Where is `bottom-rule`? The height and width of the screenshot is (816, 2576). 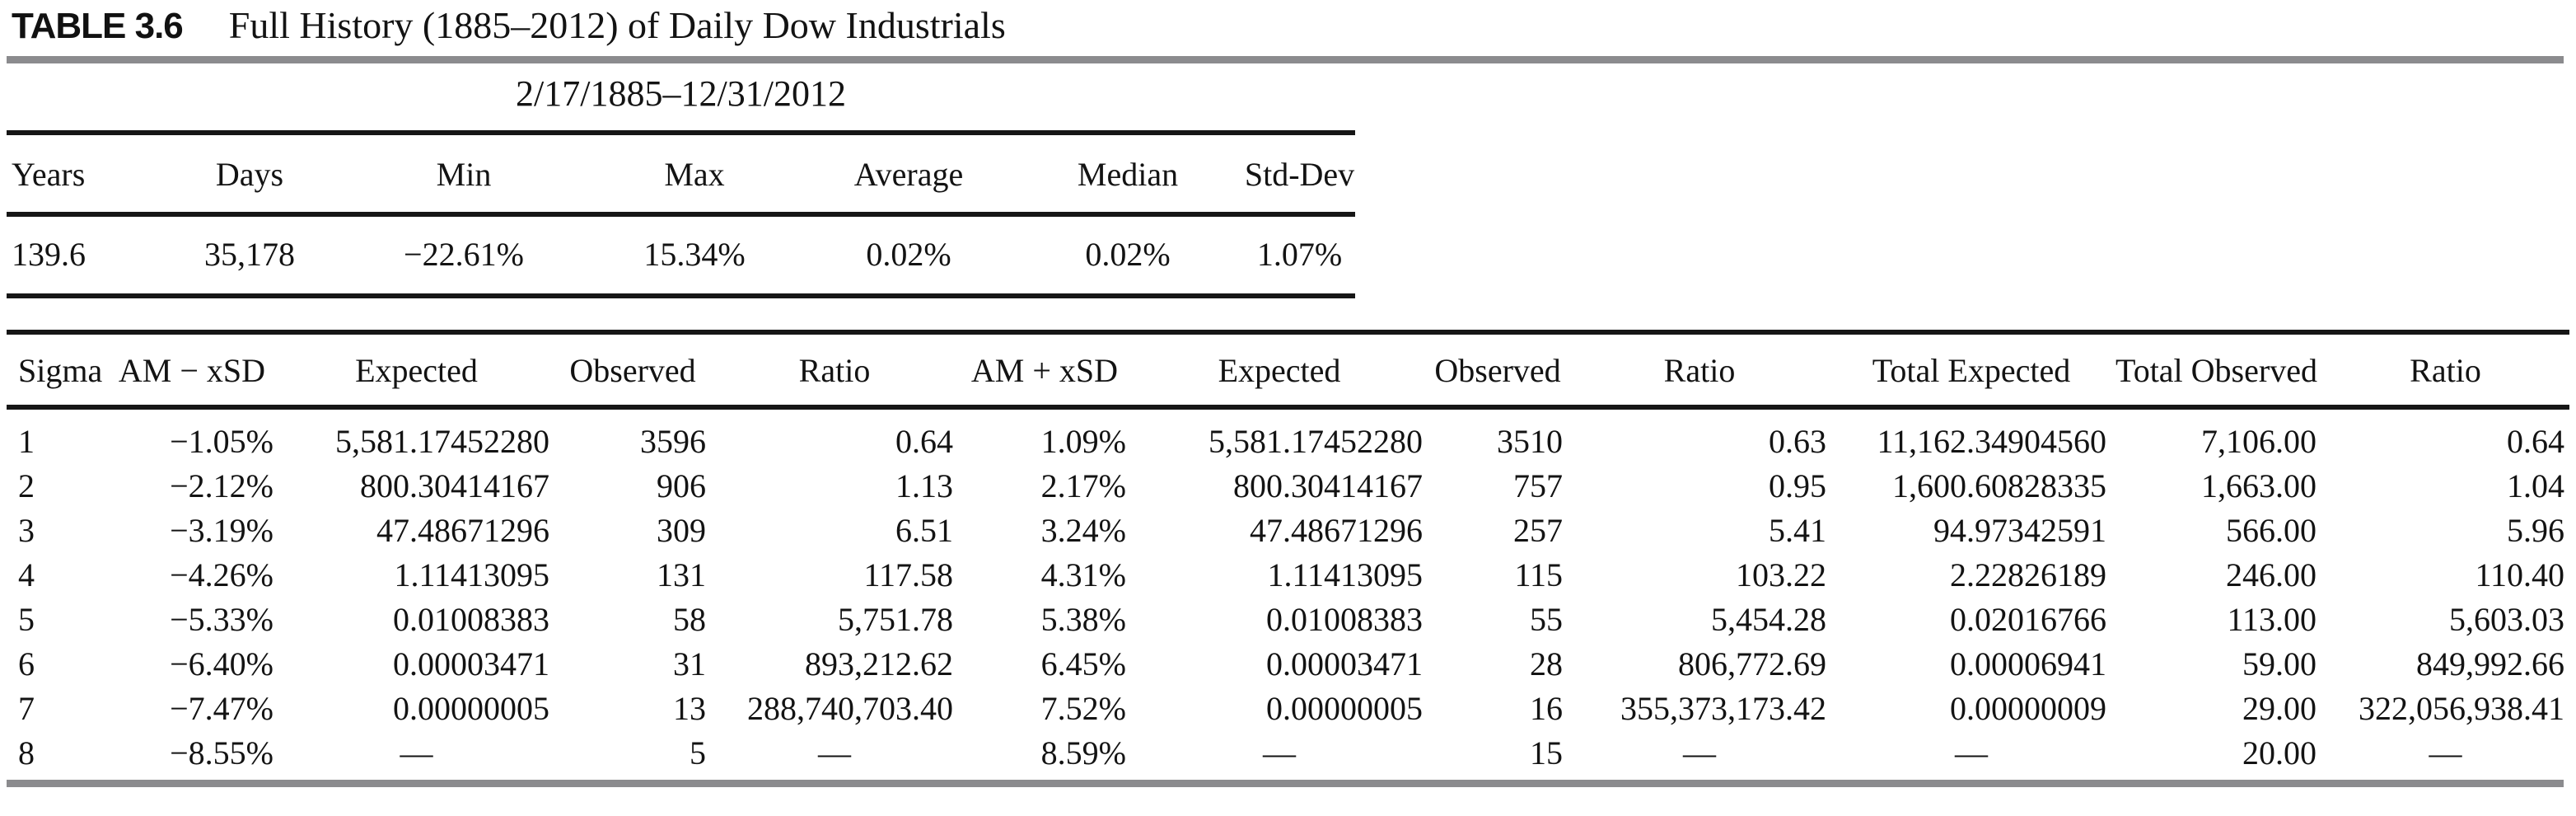
bottom-rule is located at coordinates (1285, 783).